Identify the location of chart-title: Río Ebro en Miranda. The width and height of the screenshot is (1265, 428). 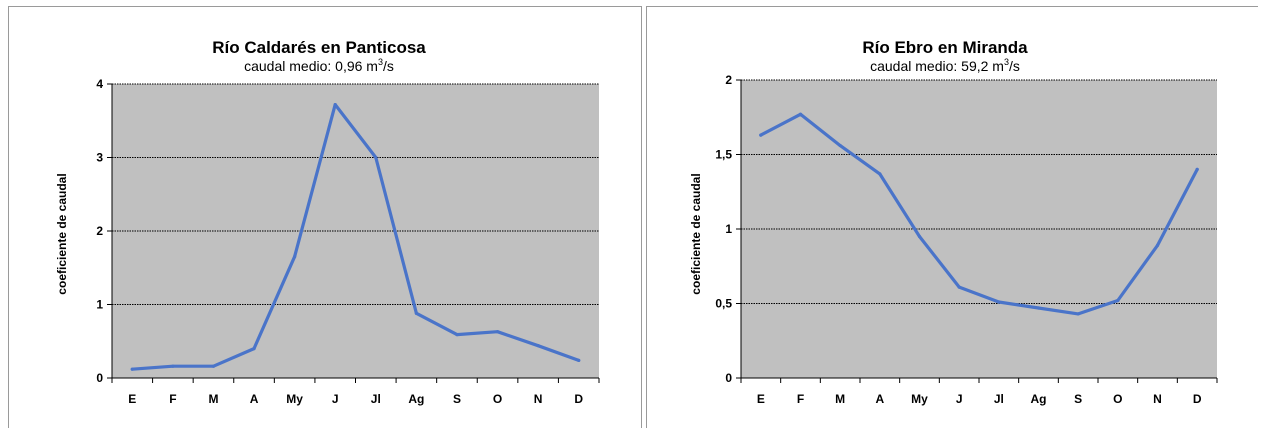
(945, 47).